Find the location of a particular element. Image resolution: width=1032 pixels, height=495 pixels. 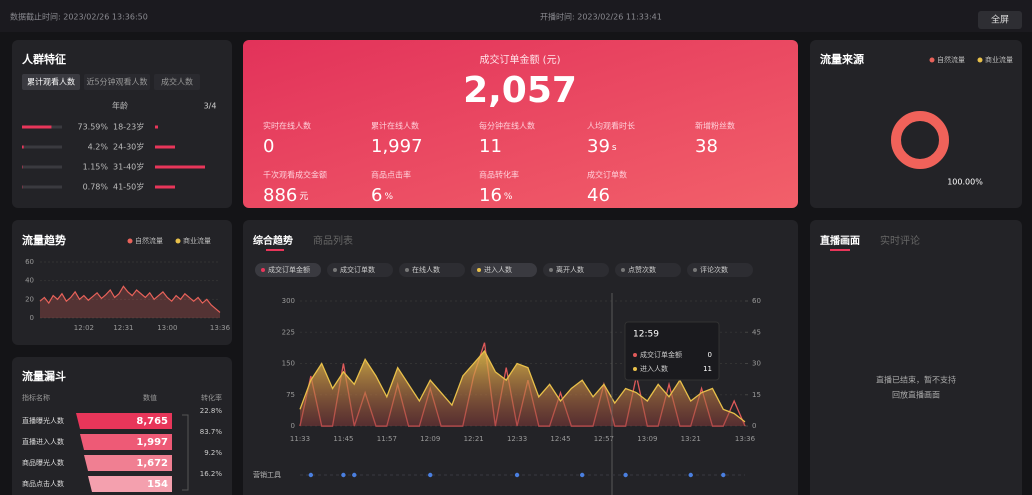

x-tick-label: 12:31 is located at coordinates (123, 328).